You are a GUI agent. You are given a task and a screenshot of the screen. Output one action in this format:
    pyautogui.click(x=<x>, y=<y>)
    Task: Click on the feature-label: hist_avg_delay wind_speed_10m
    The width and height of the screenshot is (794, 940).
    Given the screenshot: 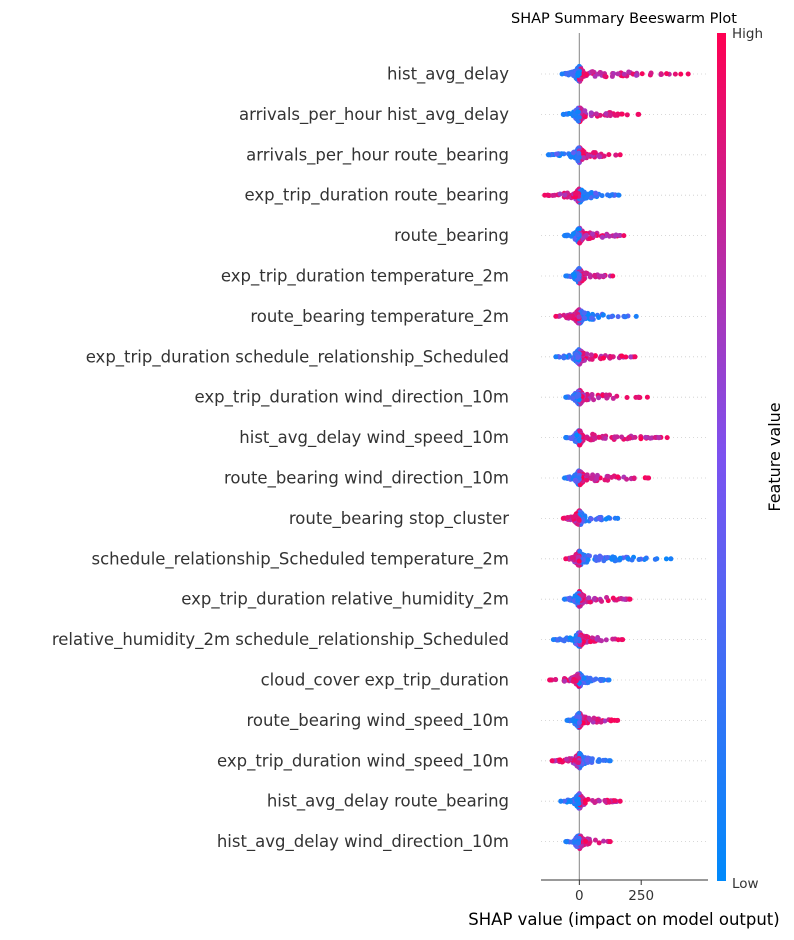 What is the action you would take?
    pyautogui.click(x=374, y=438)
    